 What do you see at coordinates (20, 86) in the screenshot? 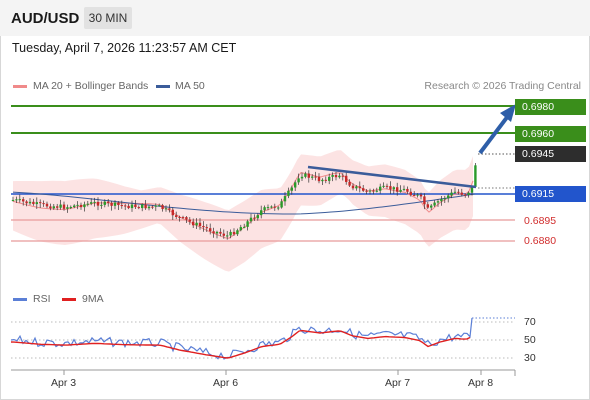
I see `bollinger-legend-swatch` at bounding box center [20, 86].